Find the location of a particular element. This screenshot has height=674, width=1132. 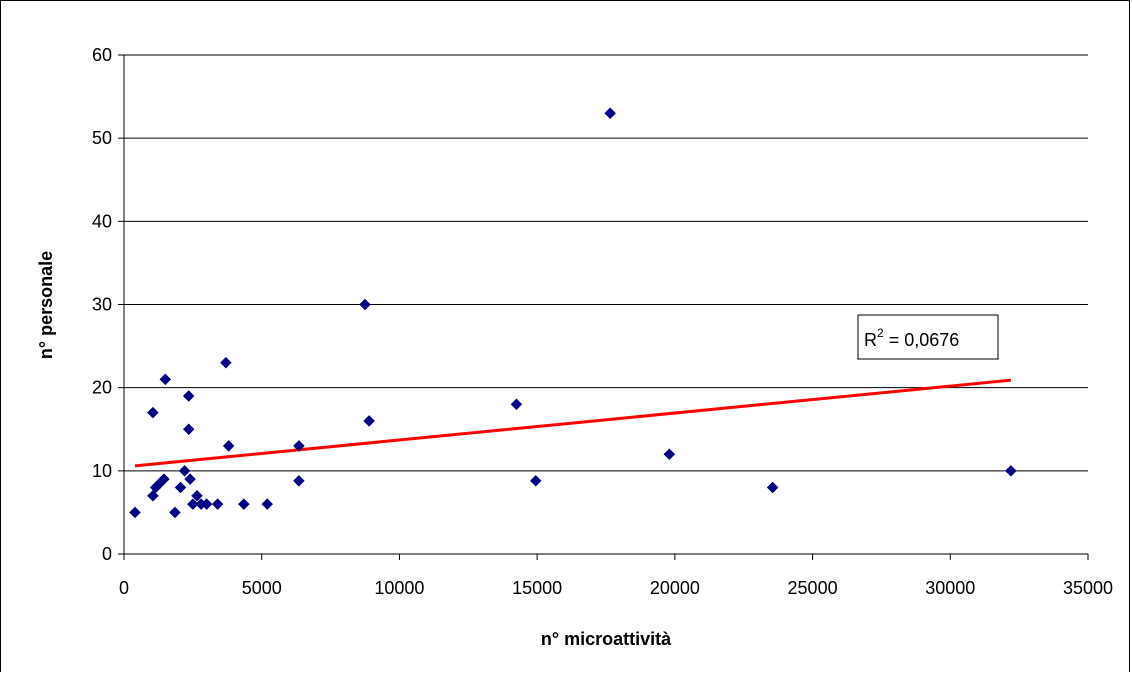

r-squared-superscript: 2 is located at coordinates (880, 333).